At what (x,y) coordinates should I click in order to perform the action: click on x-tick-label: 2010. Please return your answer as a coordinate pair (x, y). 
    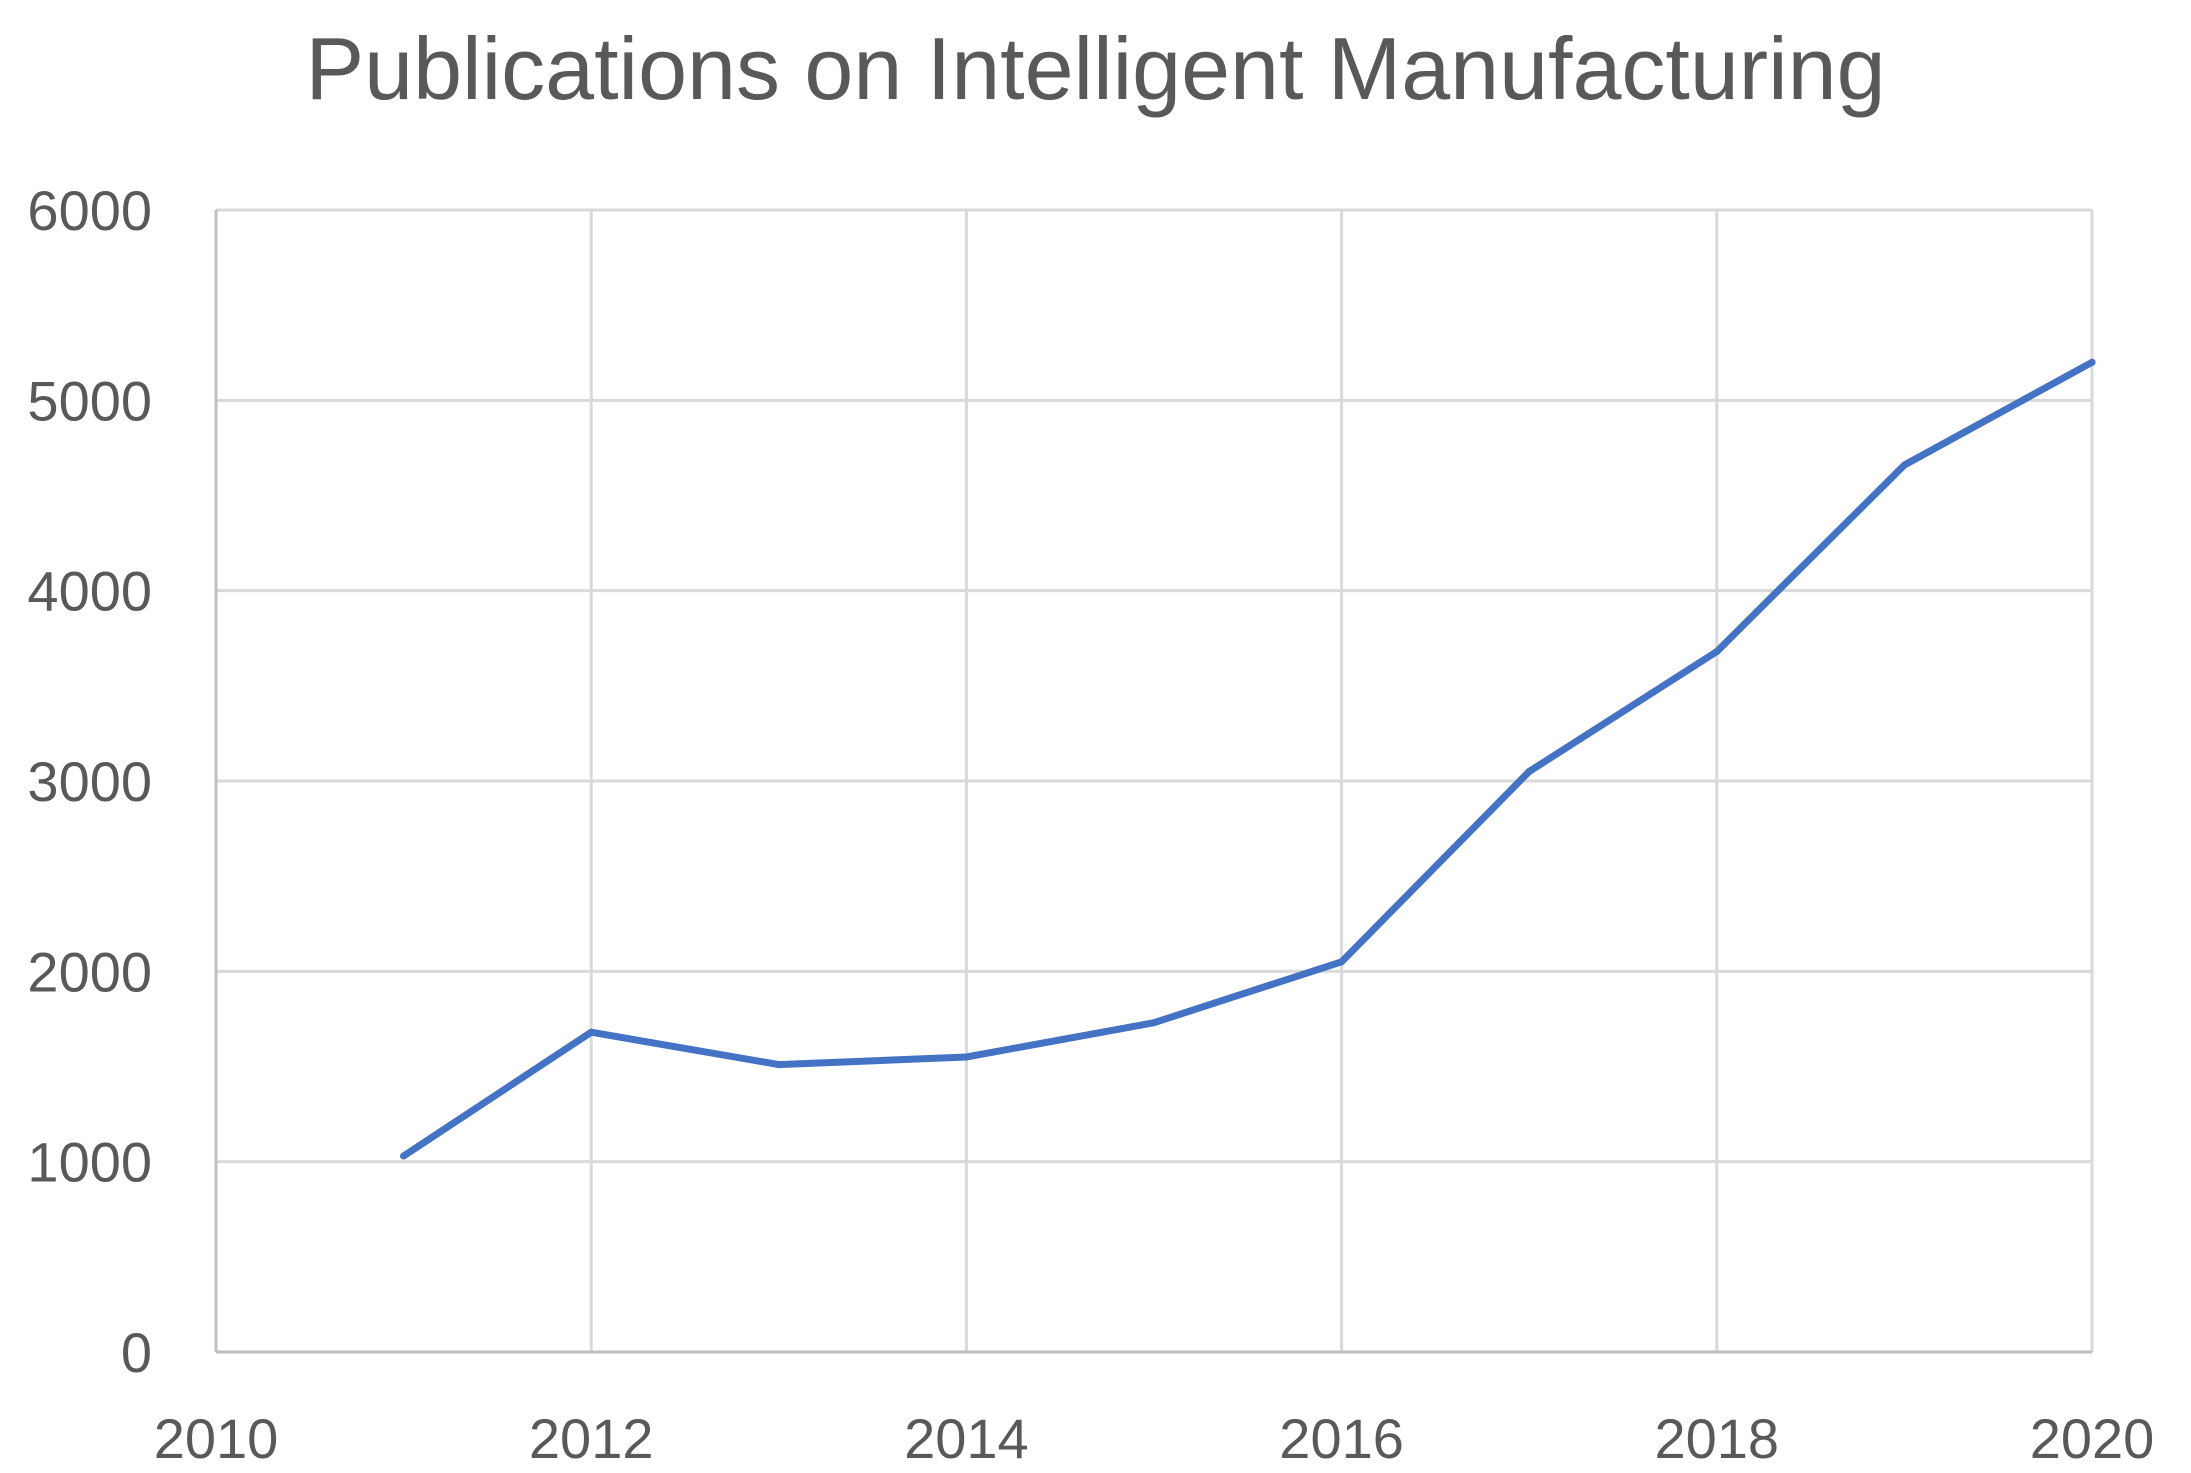
    Looking at the image, I should click on (216, 1438).